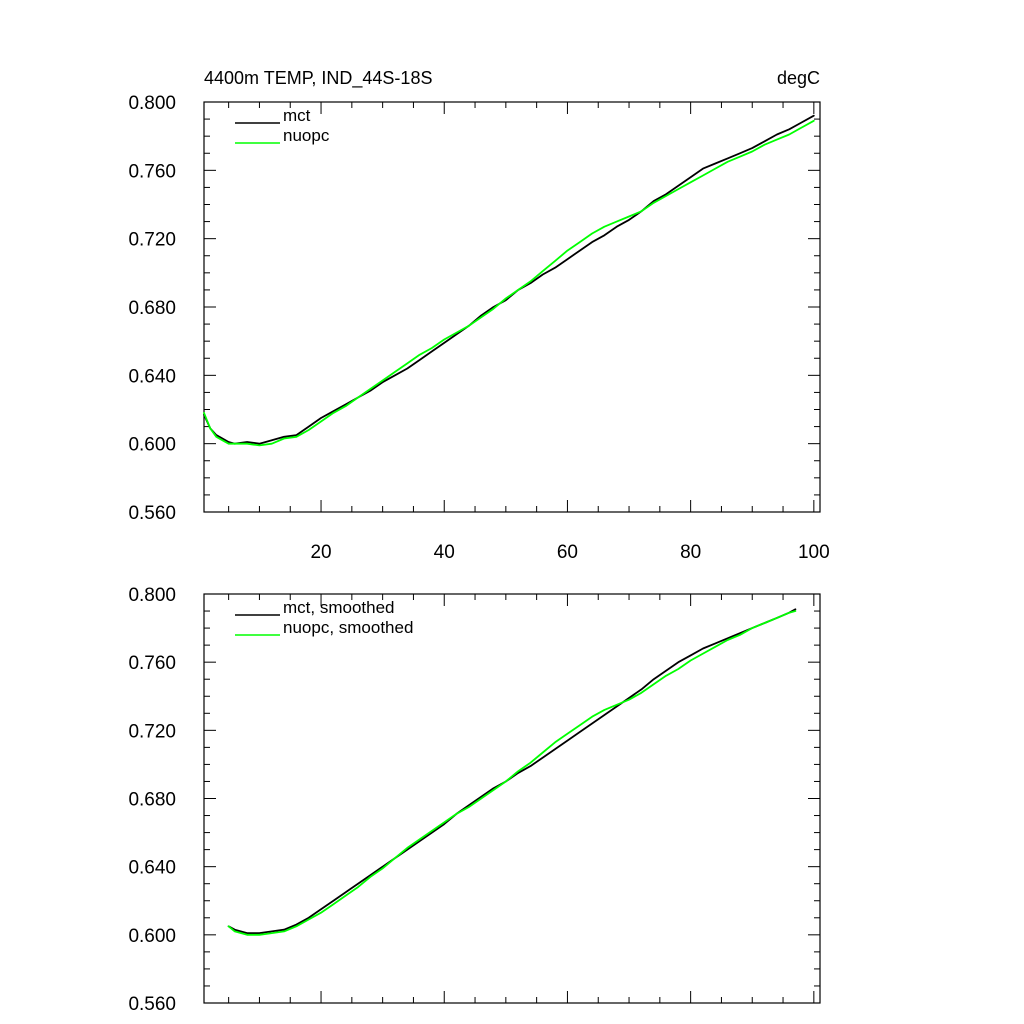 This screenshot has width=1024, height=1024. Describe the element at coordinates (690, 552) in the screenshot. I see `x-tick-label: 80` at that location.